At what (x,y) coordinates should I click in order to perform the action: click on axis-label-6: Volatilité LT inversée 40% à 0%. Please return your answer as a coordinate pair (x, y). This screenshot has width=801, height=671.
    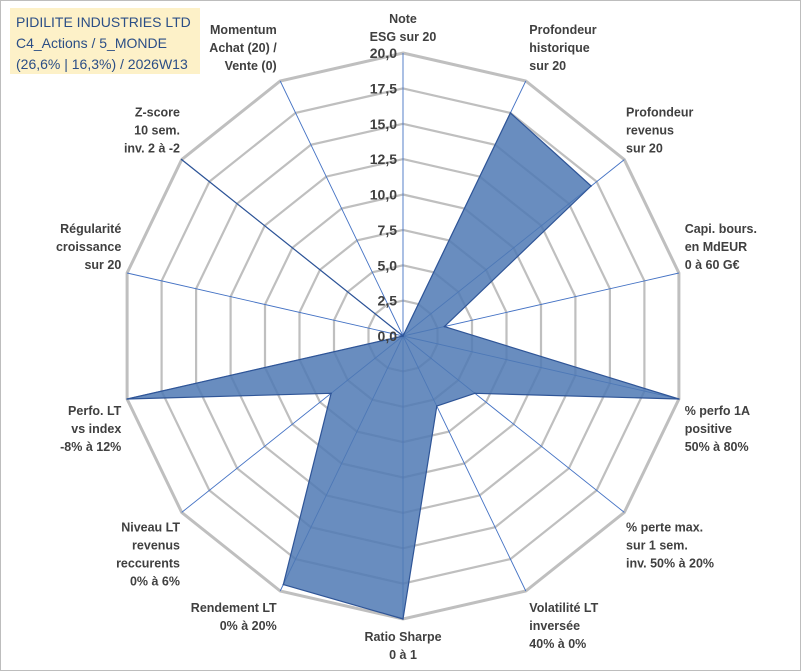
    Looking at the image, I should click on (563, 626).